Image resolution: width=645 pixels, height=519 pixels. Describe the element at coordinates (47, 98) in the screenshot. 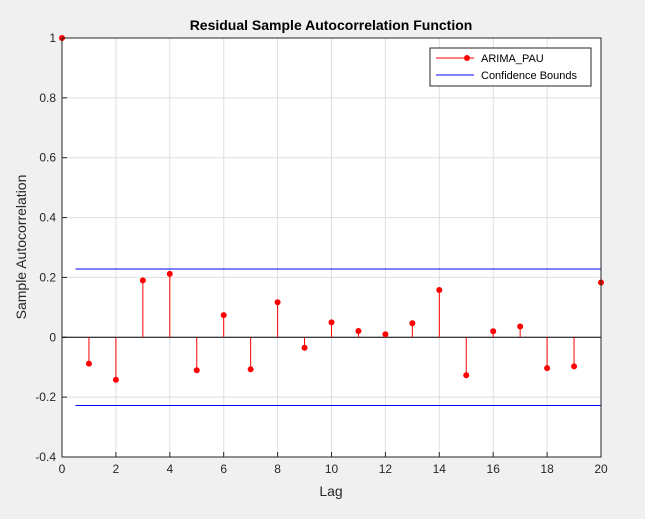

I see `y-tick-label: 0.8` at that location.